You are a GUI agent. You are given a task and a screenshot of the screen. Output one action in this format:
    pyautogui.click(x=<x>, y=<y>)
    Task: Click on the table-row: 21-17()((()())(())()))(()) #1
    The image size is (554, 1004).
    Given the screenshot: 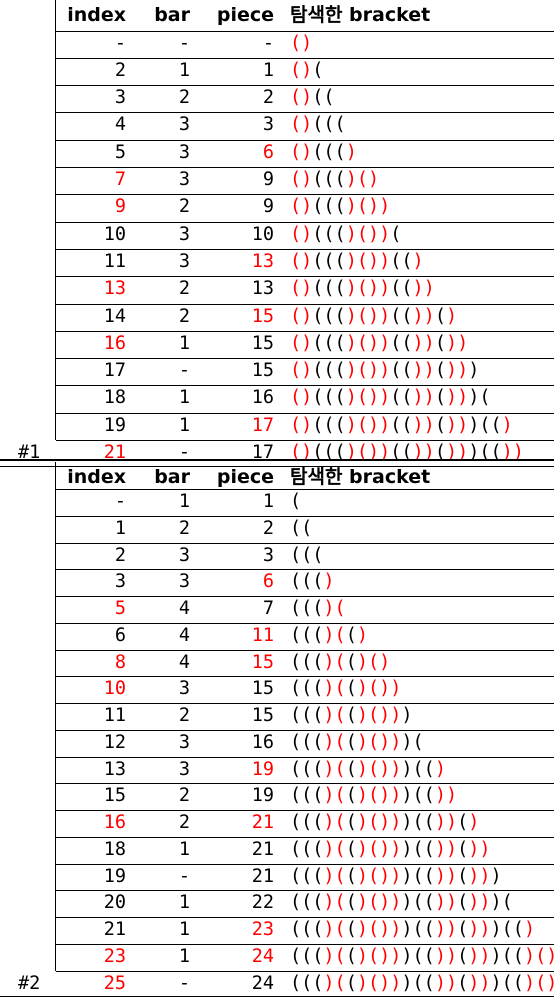 What is the action you would take?
    pyautogui.click(x=277, y=453)
    